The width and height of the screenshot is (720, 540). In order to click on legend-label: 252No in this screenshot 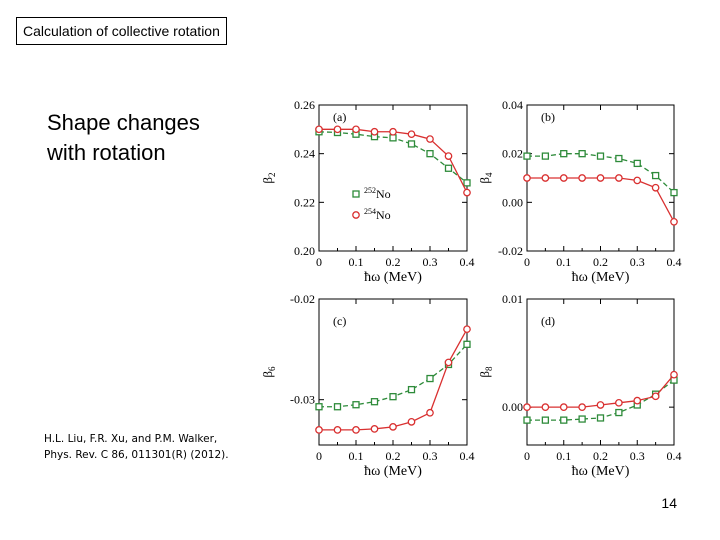, I will do `click(377, 193)`.